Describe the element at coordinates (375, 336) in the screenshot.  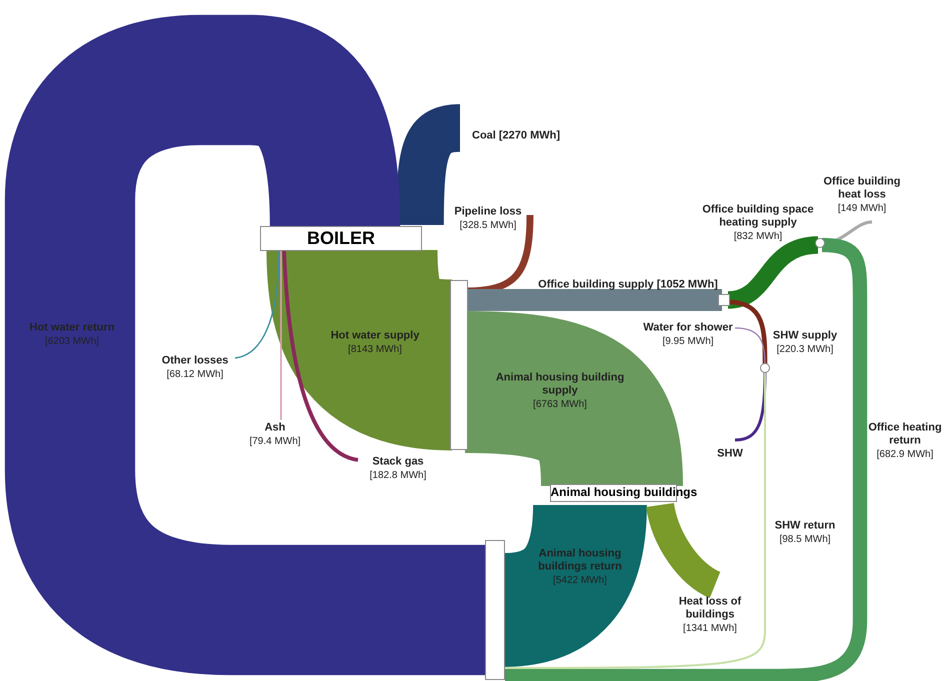
I see `category-label: Hot water supply` at that location.